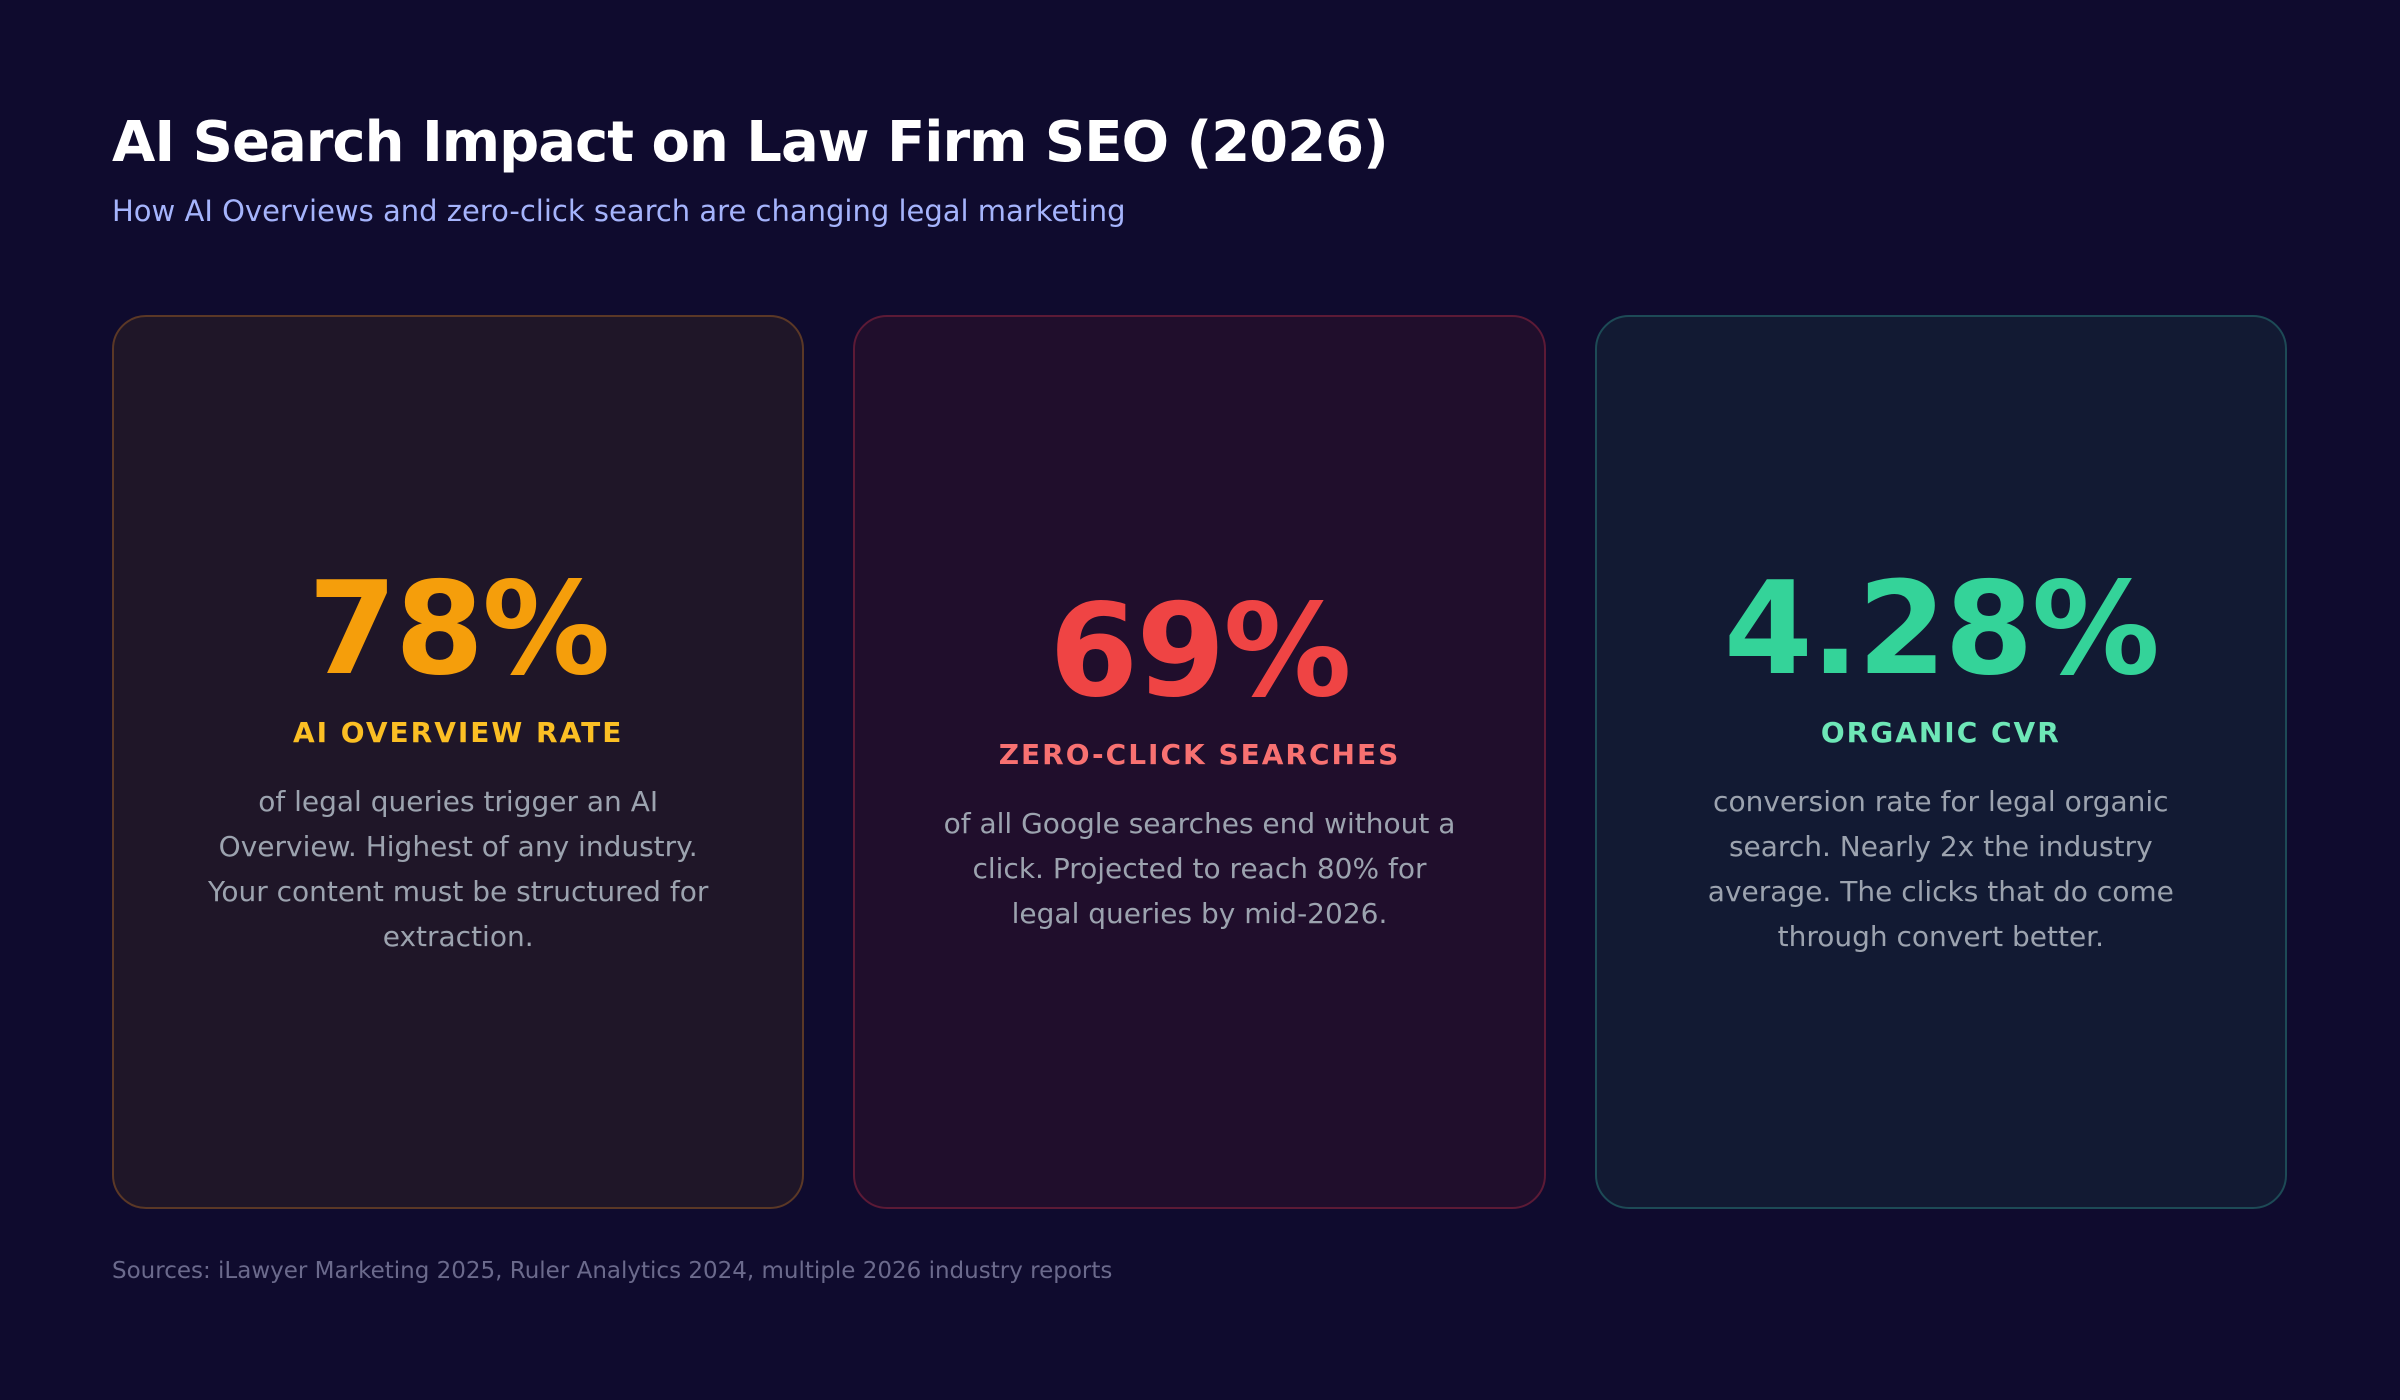 The height and width of the screenshot is (1400, 2400). What do you see at coordinates (458, 732) in the screenshot?
I see `stat-label: AI OVERVIEW RATE` at bounding box center [458, 732].